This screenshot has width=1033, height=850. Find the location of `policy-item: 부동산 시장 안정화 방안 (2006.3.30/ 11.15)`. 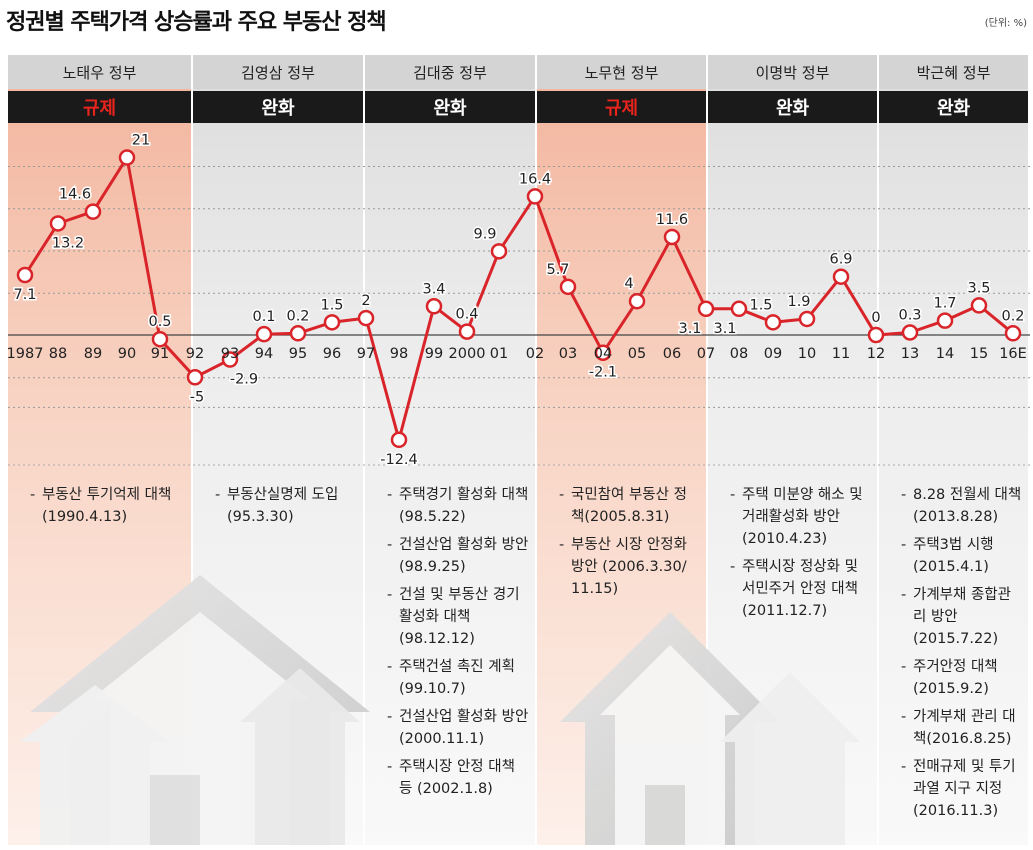

policy-item: 부동산 시장 안정화 방안 (2006.3.30/ 11.15) is located at coordinates (629, 567).